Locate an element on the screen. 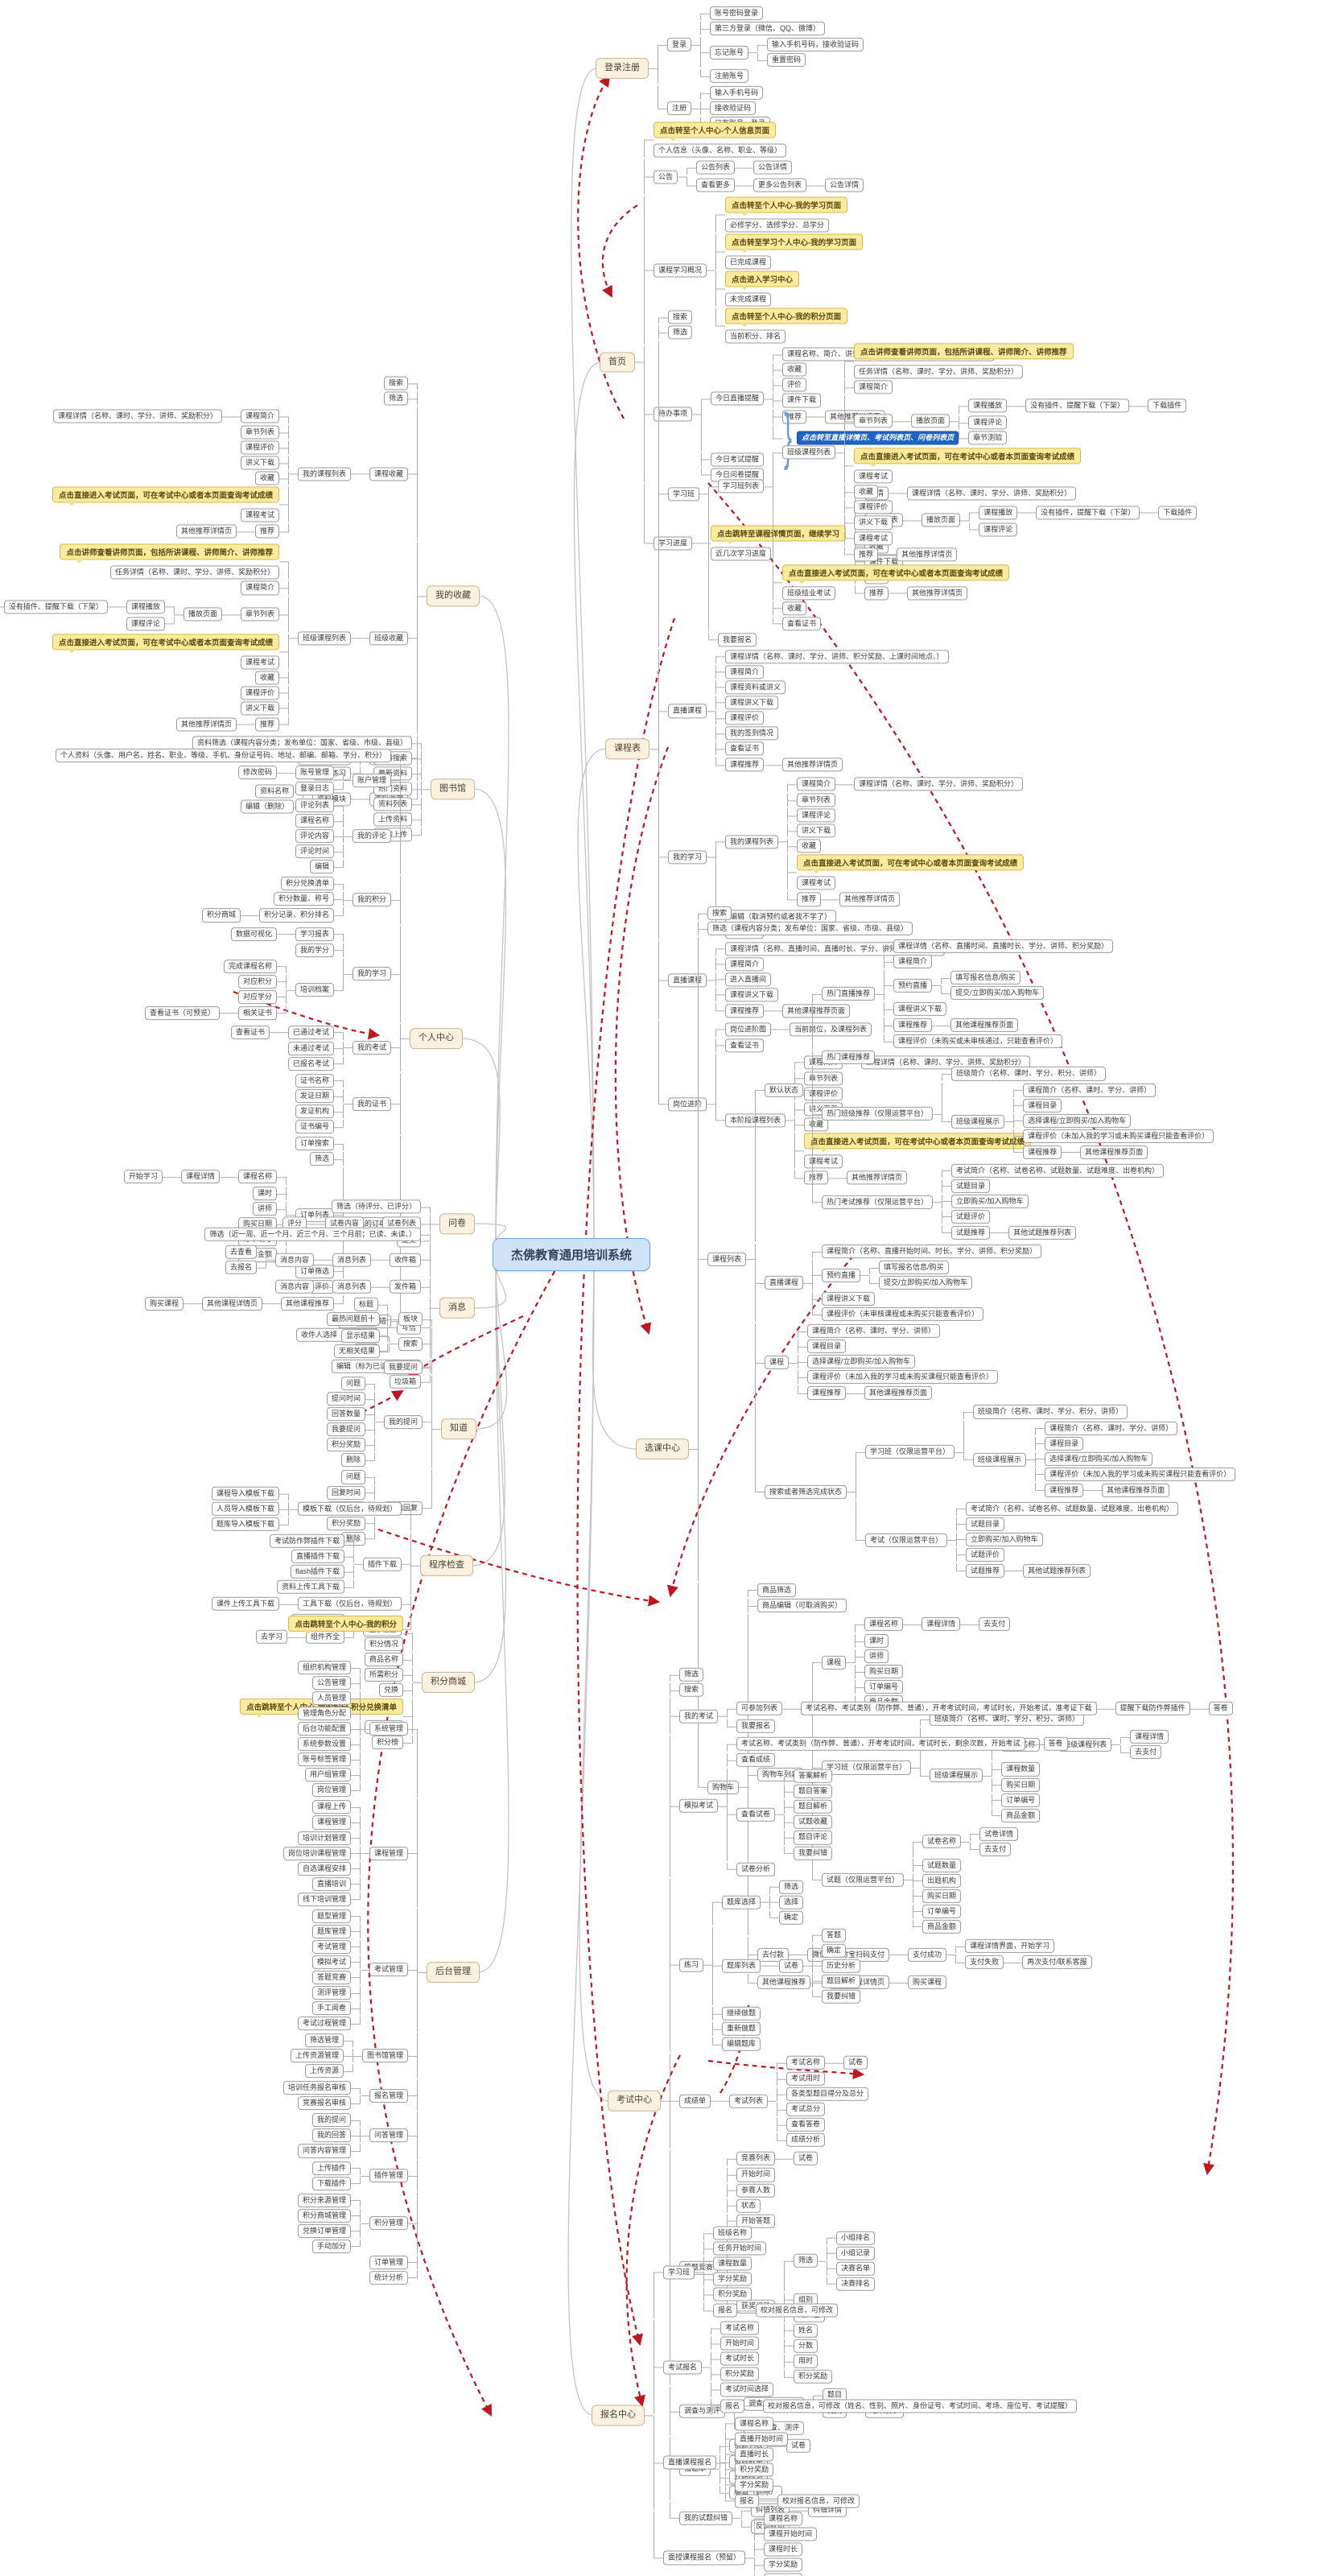 Image resolution: width=1336 pixels, height=2576 pixels. mindmap-node: 今日考试提醒 is located at coordinates (738, 459).